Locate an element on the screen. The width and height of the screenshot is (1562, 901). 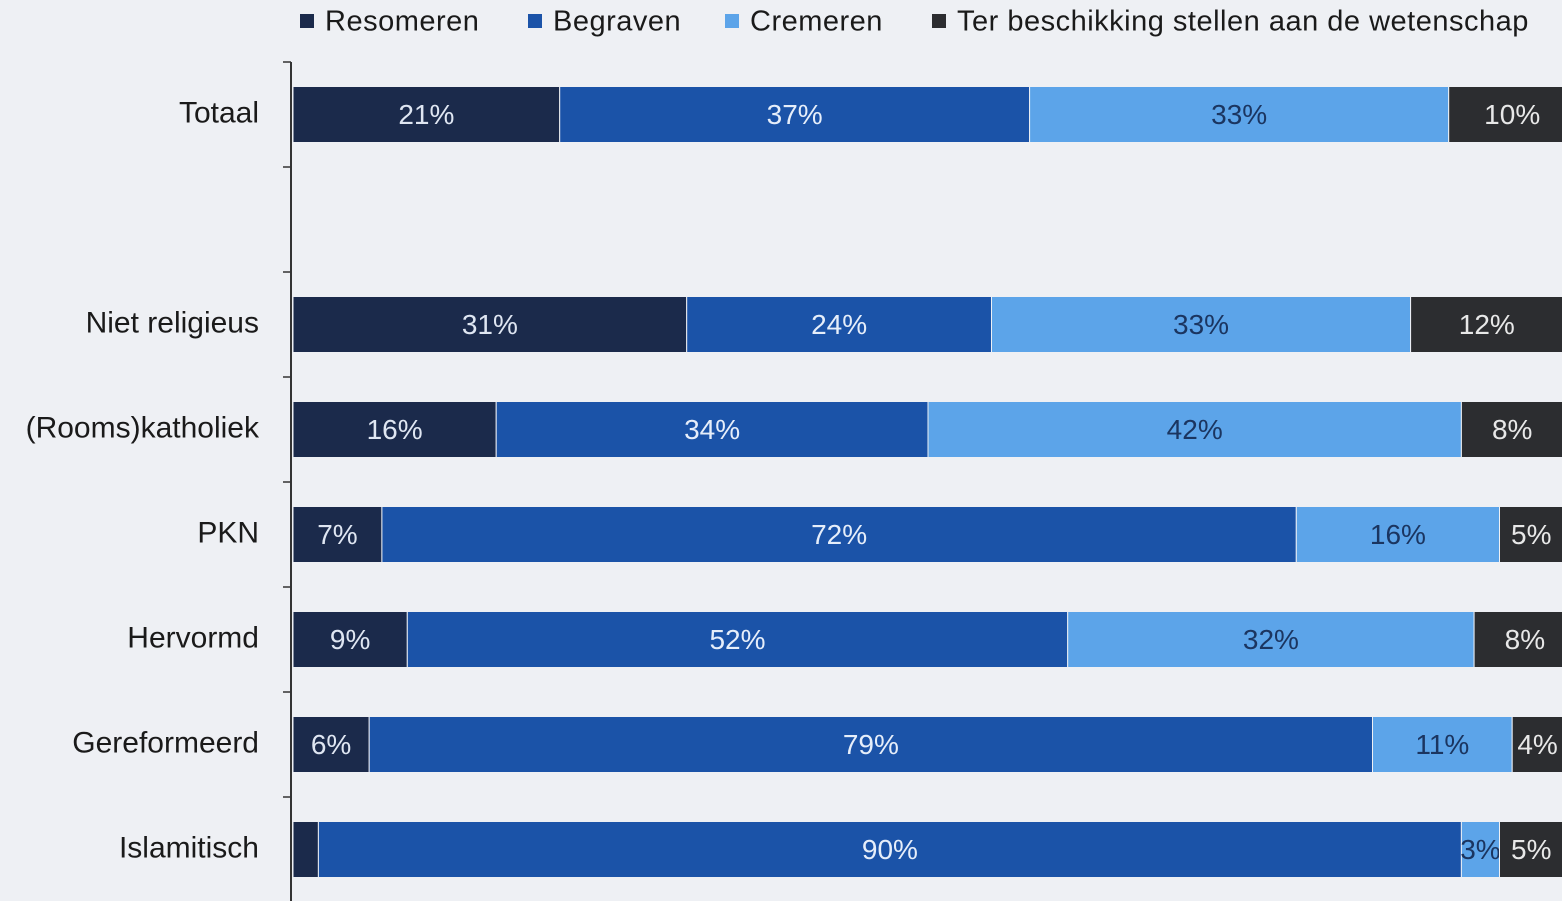
data-label: 90% is located at coordinates (890, 849).